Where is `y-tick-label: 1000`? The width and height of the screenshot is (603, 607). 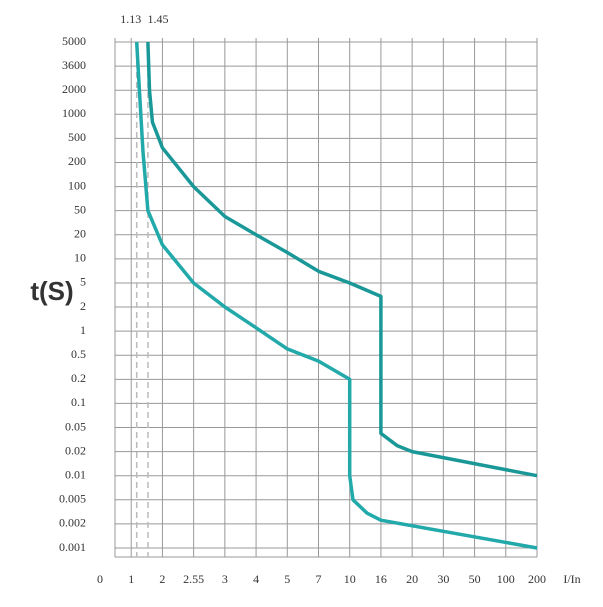 y-tick-label: 1000 is located at coordinates (74, 113).